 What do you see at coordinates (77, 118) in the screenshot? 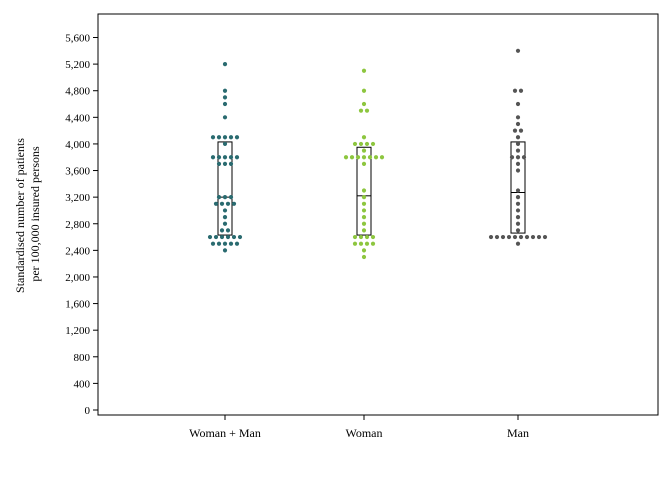
I see `y-tick-label: 4,400` at bounding box center [77, 118].